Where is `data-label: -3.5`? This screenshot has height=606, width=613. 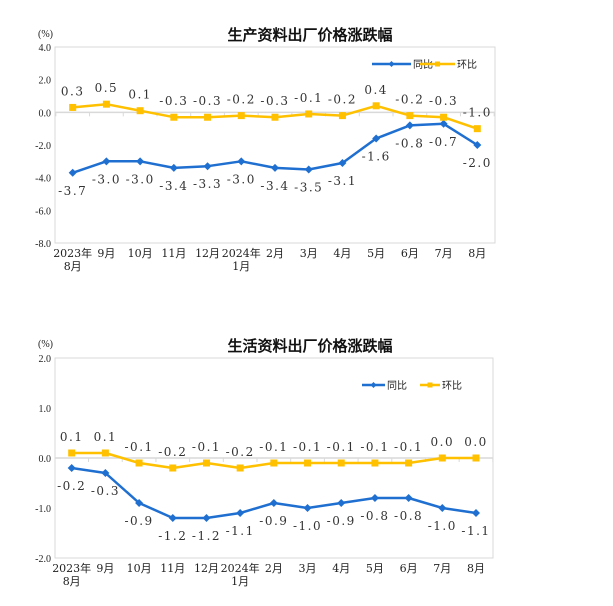
data-label: -3.5 is located at coordinates (308, 188).